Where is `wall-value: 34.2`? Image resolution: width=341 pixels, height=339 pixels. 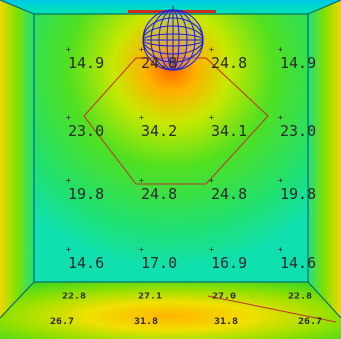 wall-value: 34.2 is located at coordinates (159, 131).